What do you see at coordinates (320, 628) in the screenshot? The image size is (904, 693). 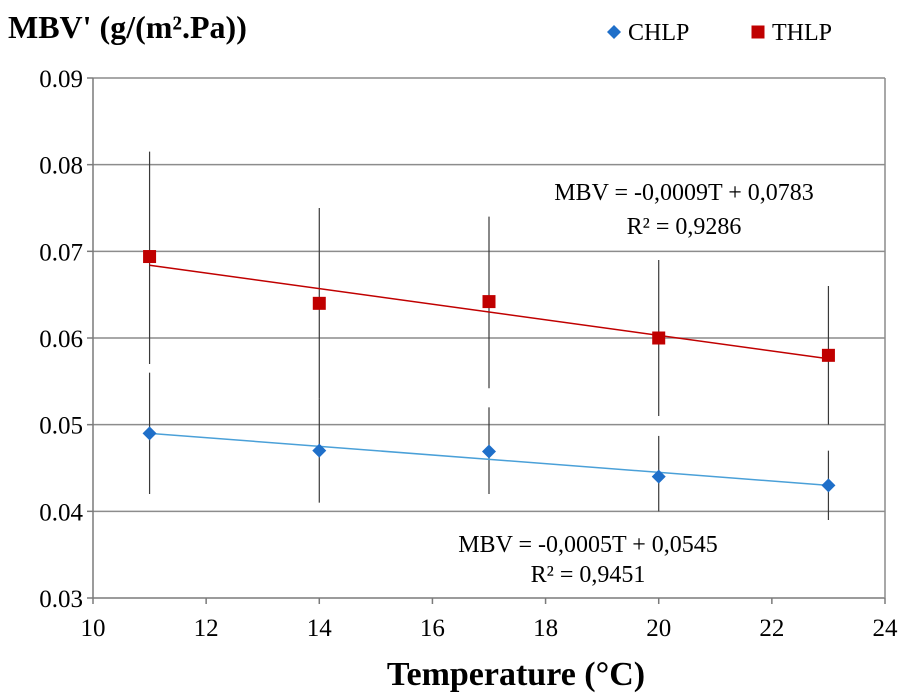 I see `x-tick-label-14: 14` at bounding box center [320, 628].